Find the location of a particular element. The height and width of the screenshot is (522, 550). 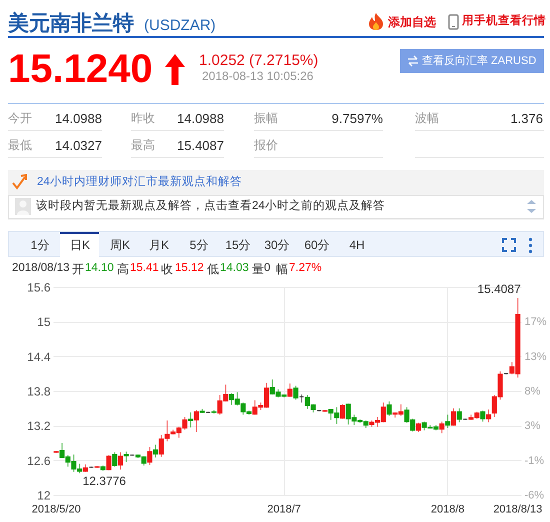

text: 14.10 is located at coordinates (99, 268).